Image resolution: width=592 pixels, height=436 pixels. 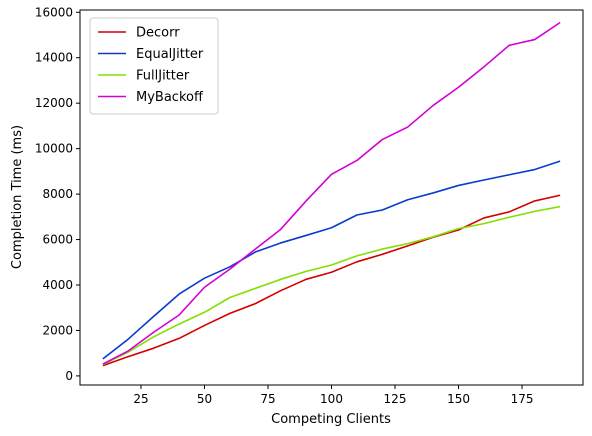 What do you see at coordinates (54, 58) in the screenshot?
I see `y-tick-label: 14000` at bounding box center [54, 58].